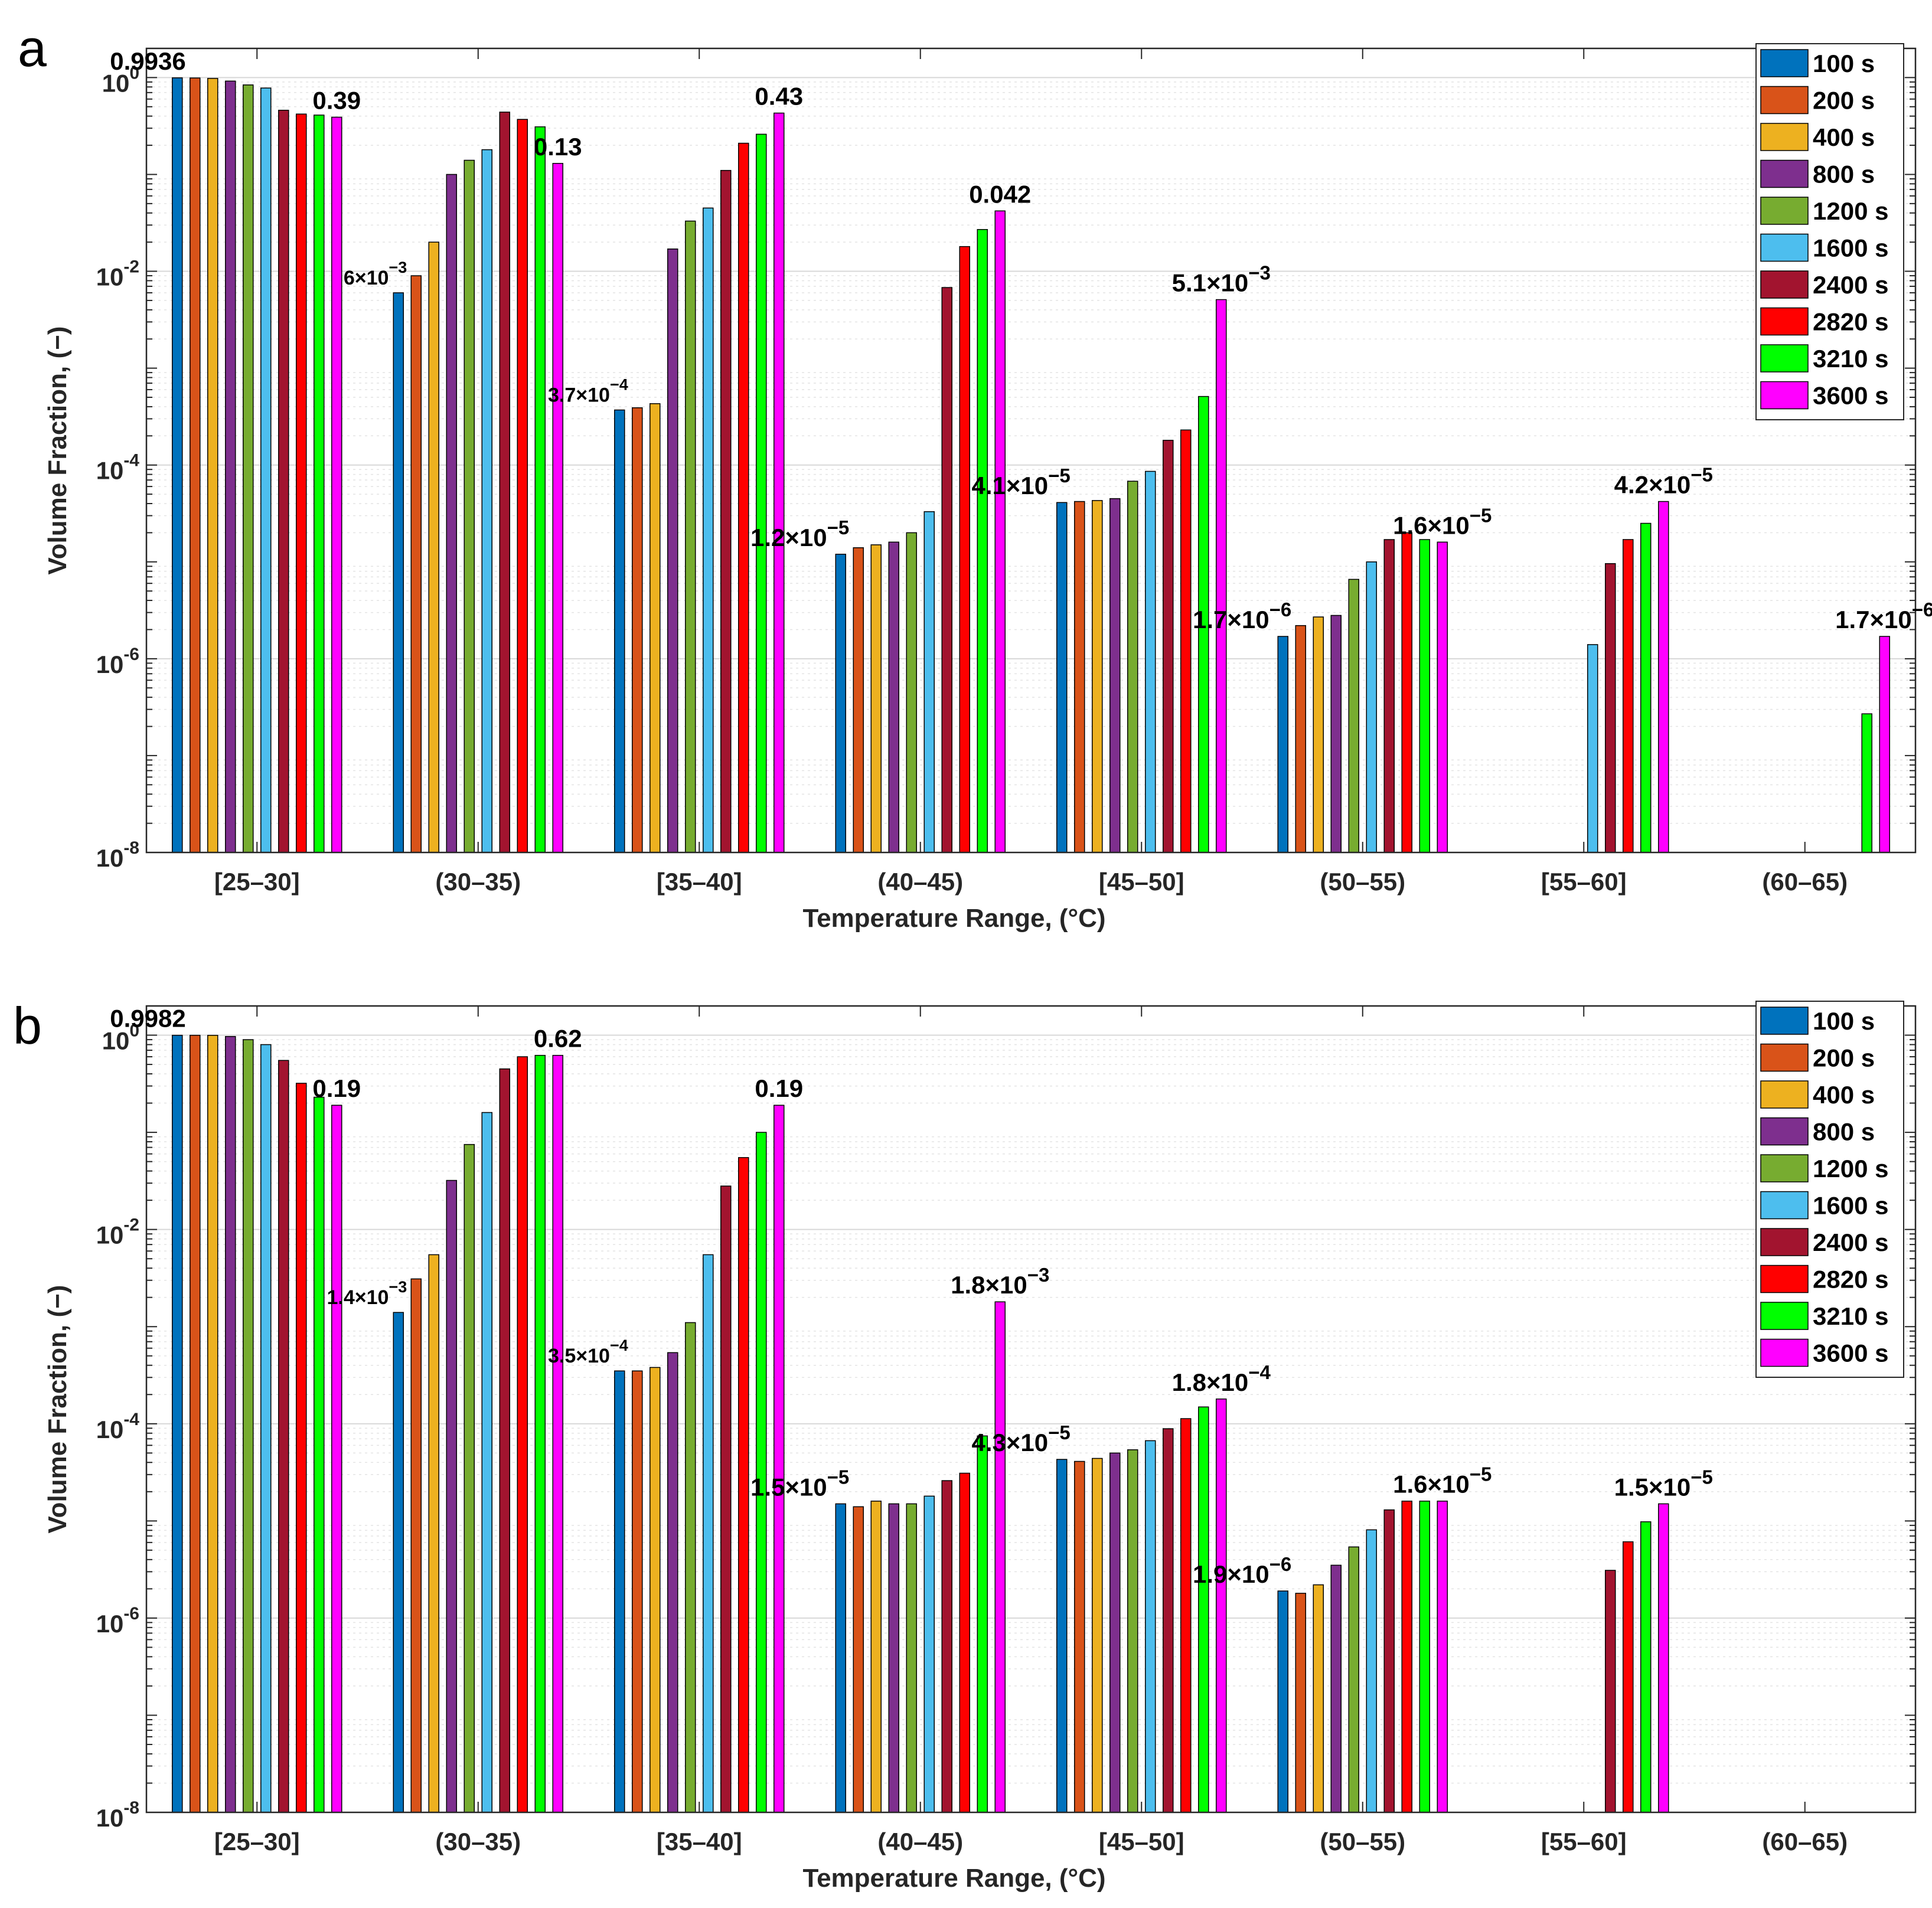 This screenshot has height=1908, width=1932. I want to click on legend-label: 800 s, so click(1844, 1132).